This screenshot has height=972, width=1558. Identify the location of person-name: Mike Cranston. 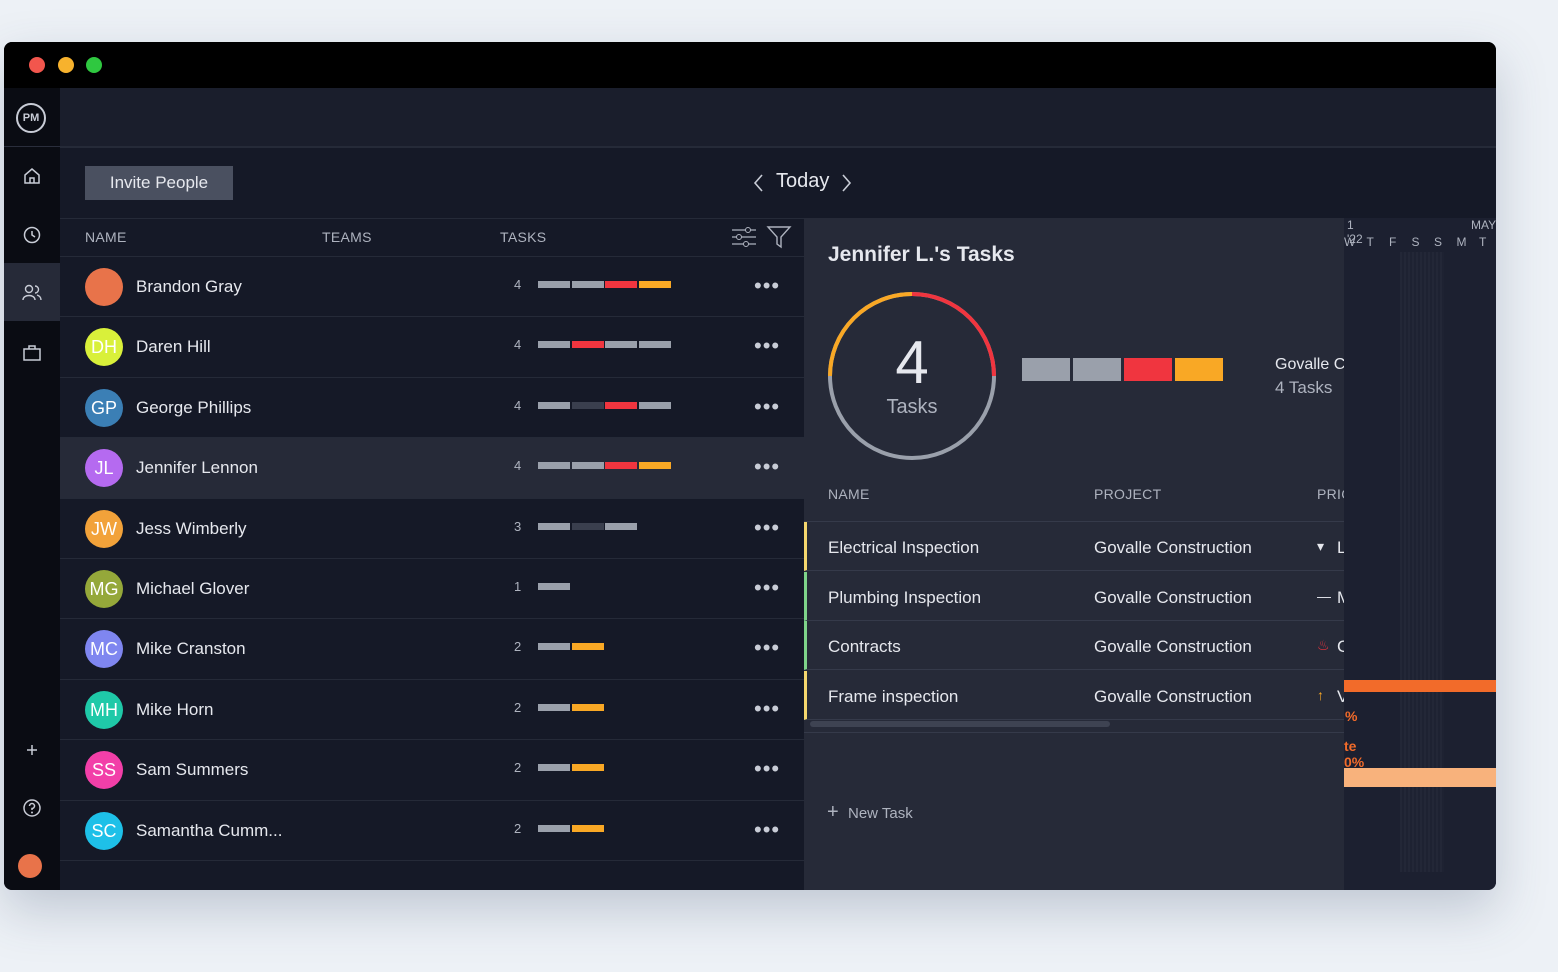
(191, 649).